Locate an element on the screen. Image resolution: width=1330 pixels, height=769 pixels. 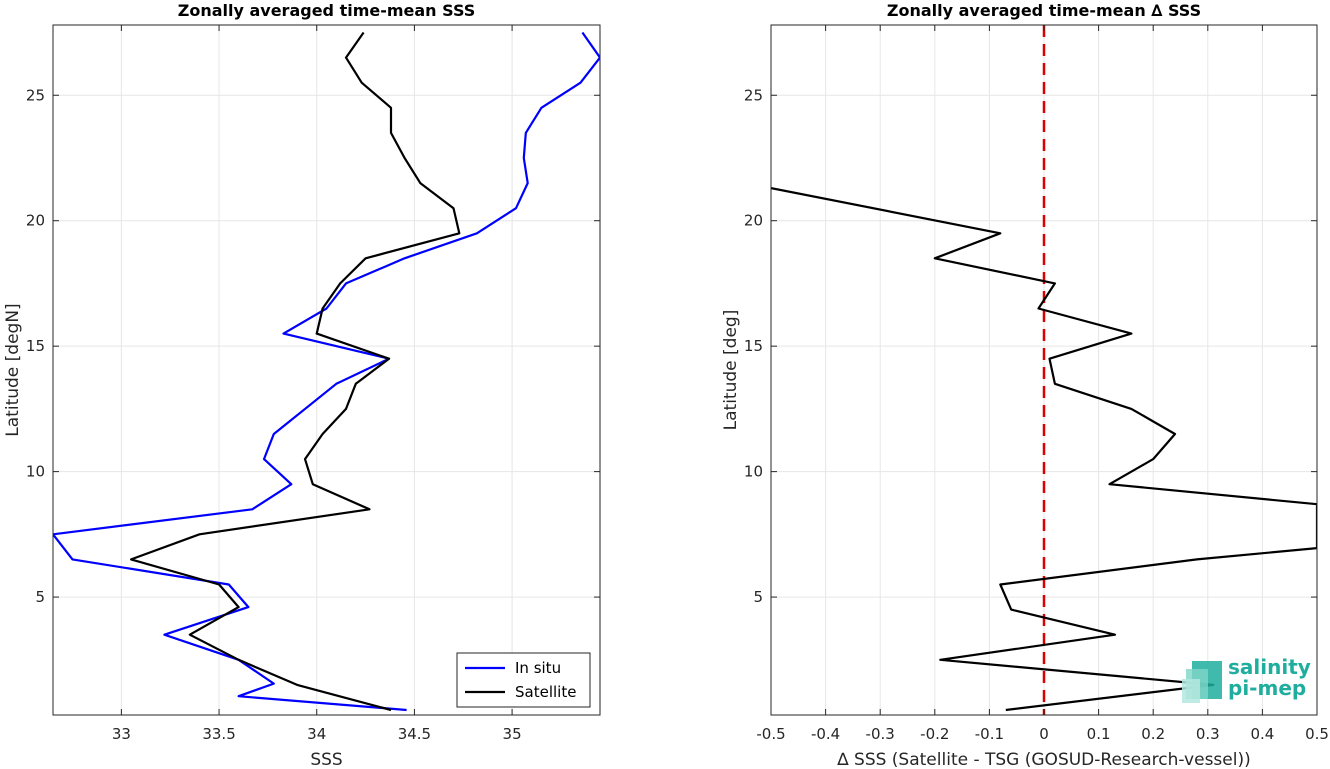
x-tick-label: -0.3 is located at coordinates (880, 734).